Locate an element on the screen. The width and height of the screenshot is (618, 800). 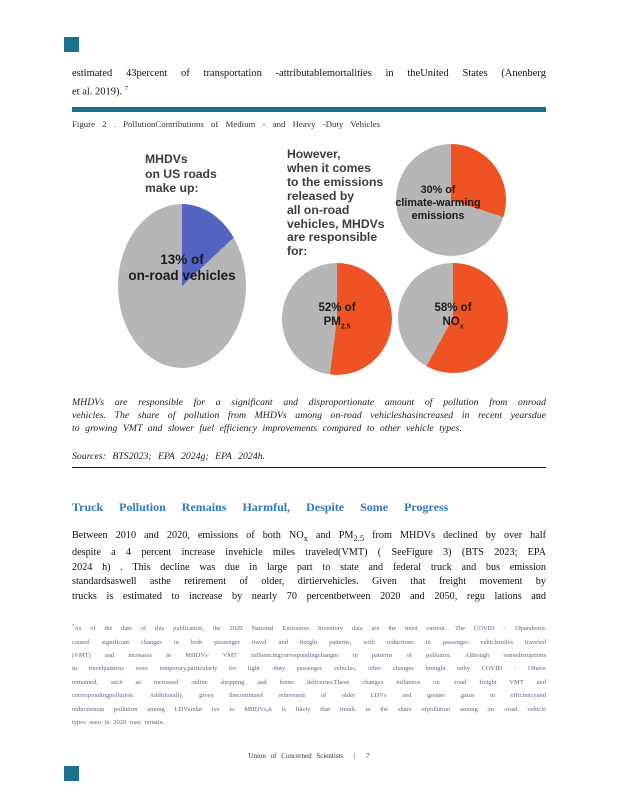
figure-lead-left: MHDVs on US roads make up: is located at coordinates (181, 173).